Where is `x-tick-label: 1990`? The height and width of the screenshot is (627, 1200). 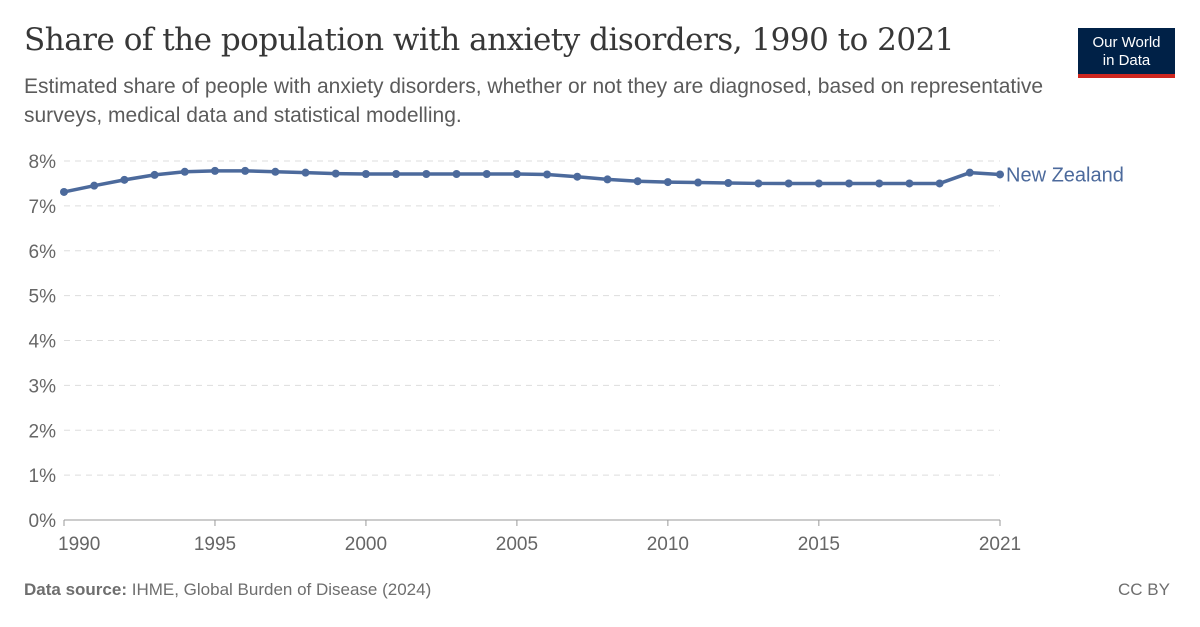 x-tick-label: 1990 is located at coordinates (79, 544).